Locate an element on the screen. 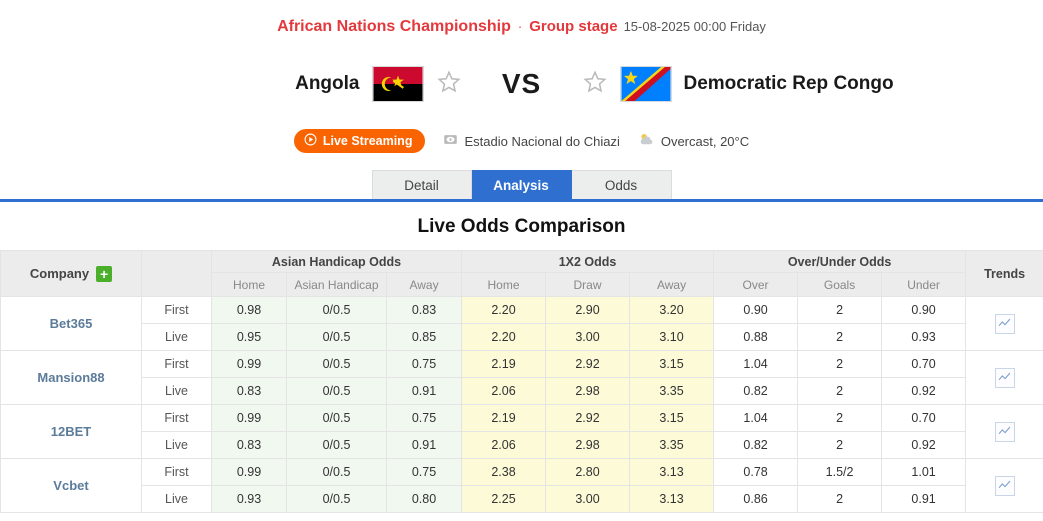 The height and width of the screenshot is (521, 1043). ou-over-cell: 0.90 is located at coordinates (756, 310).